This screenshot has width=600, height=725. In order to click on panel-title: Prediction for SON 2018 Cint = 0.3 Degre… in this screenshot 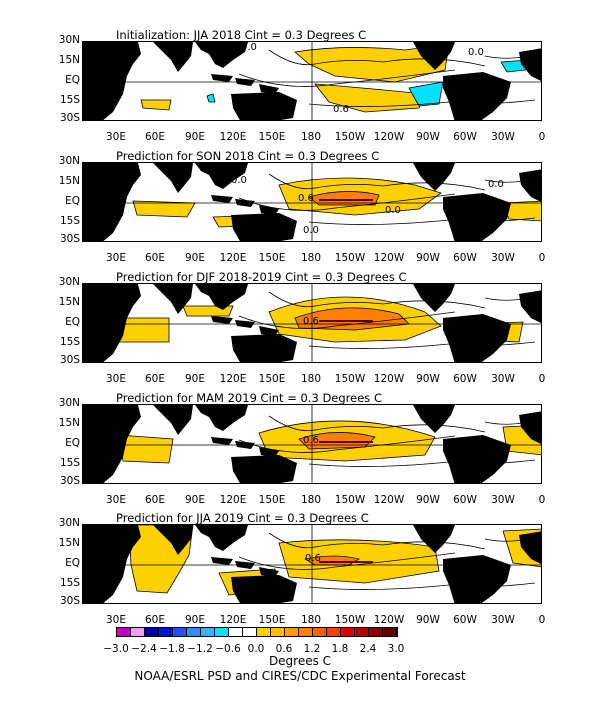, I will do `click(248, 156)`.